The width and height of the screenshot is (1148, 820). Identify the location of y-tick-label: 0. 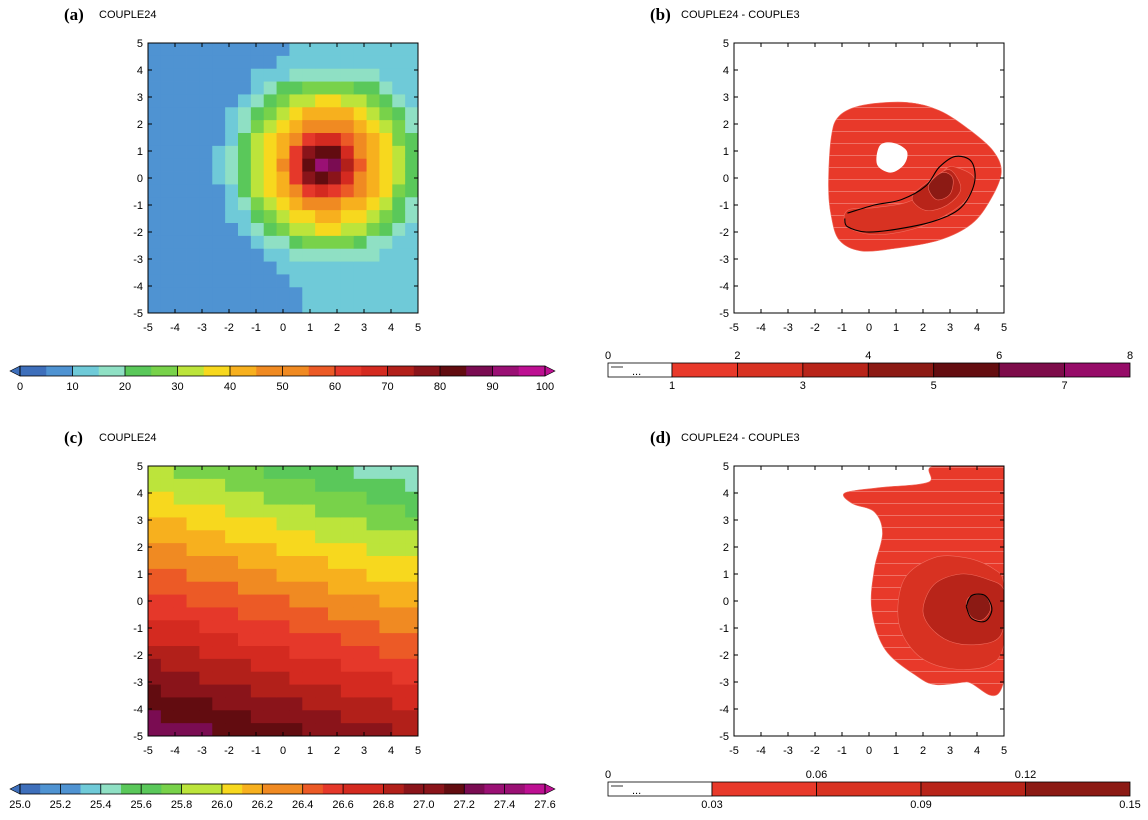
(140, 179).